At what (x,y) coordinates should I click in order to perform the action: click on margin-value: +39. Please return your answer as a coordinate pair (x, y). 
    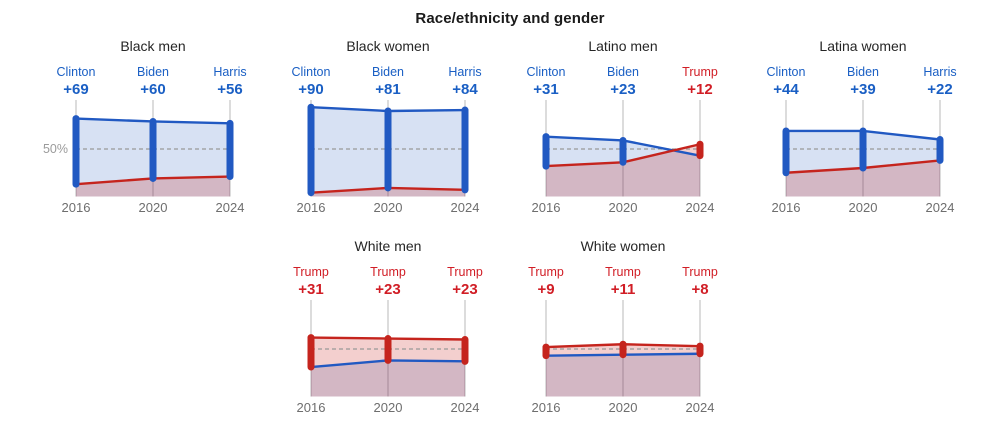
    Looking at the image, I should click on (863, 89).